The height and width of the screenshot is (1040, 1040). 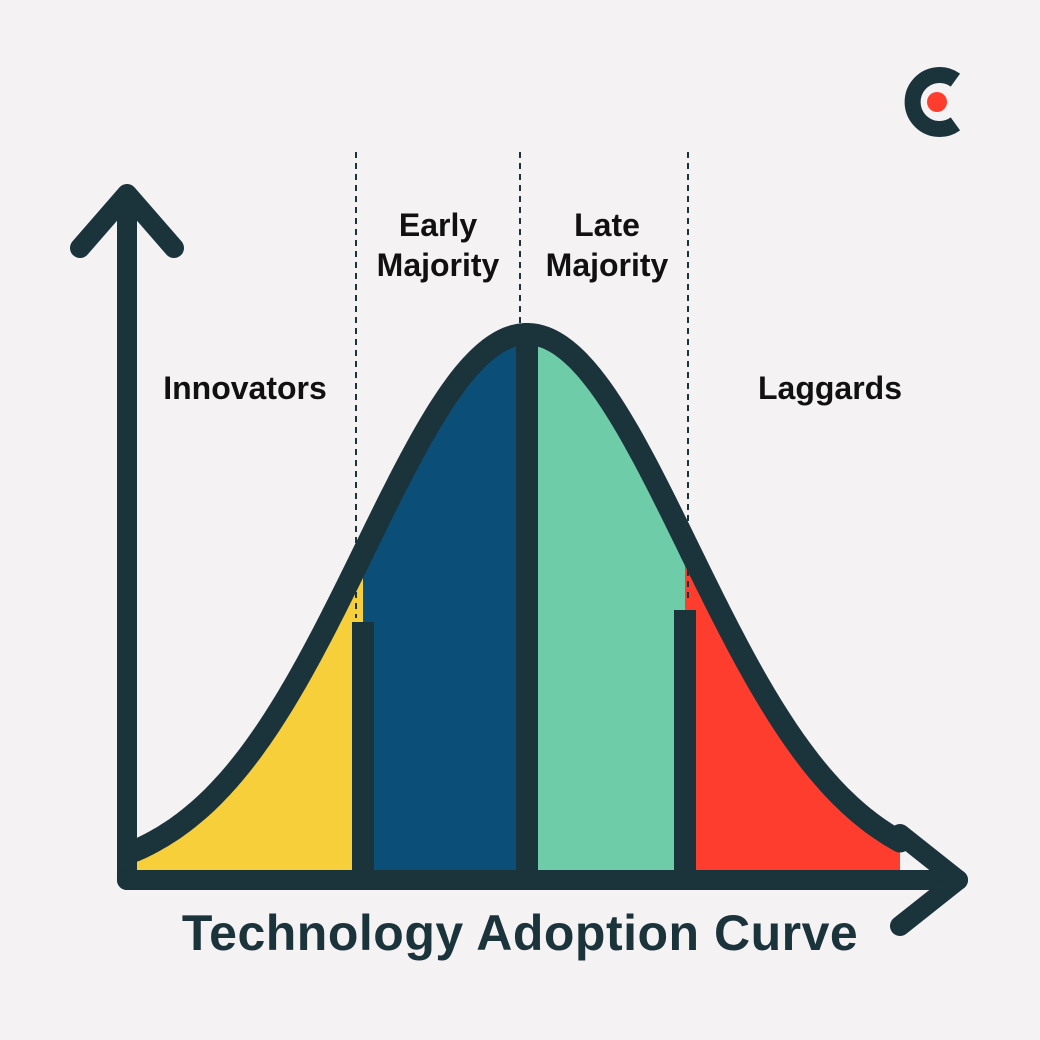 I want to click on label-laggards: Laggards, so click(x=830, y=388).